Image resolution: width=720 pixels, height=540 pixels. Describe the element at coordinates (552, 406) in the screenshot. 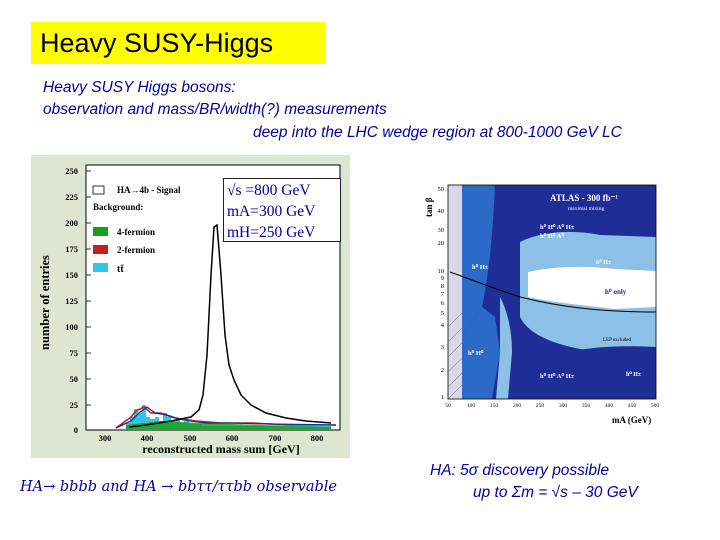

I see `x-tick-labels: 50 100 150 200 250 300 350 400 450 500` at that location.